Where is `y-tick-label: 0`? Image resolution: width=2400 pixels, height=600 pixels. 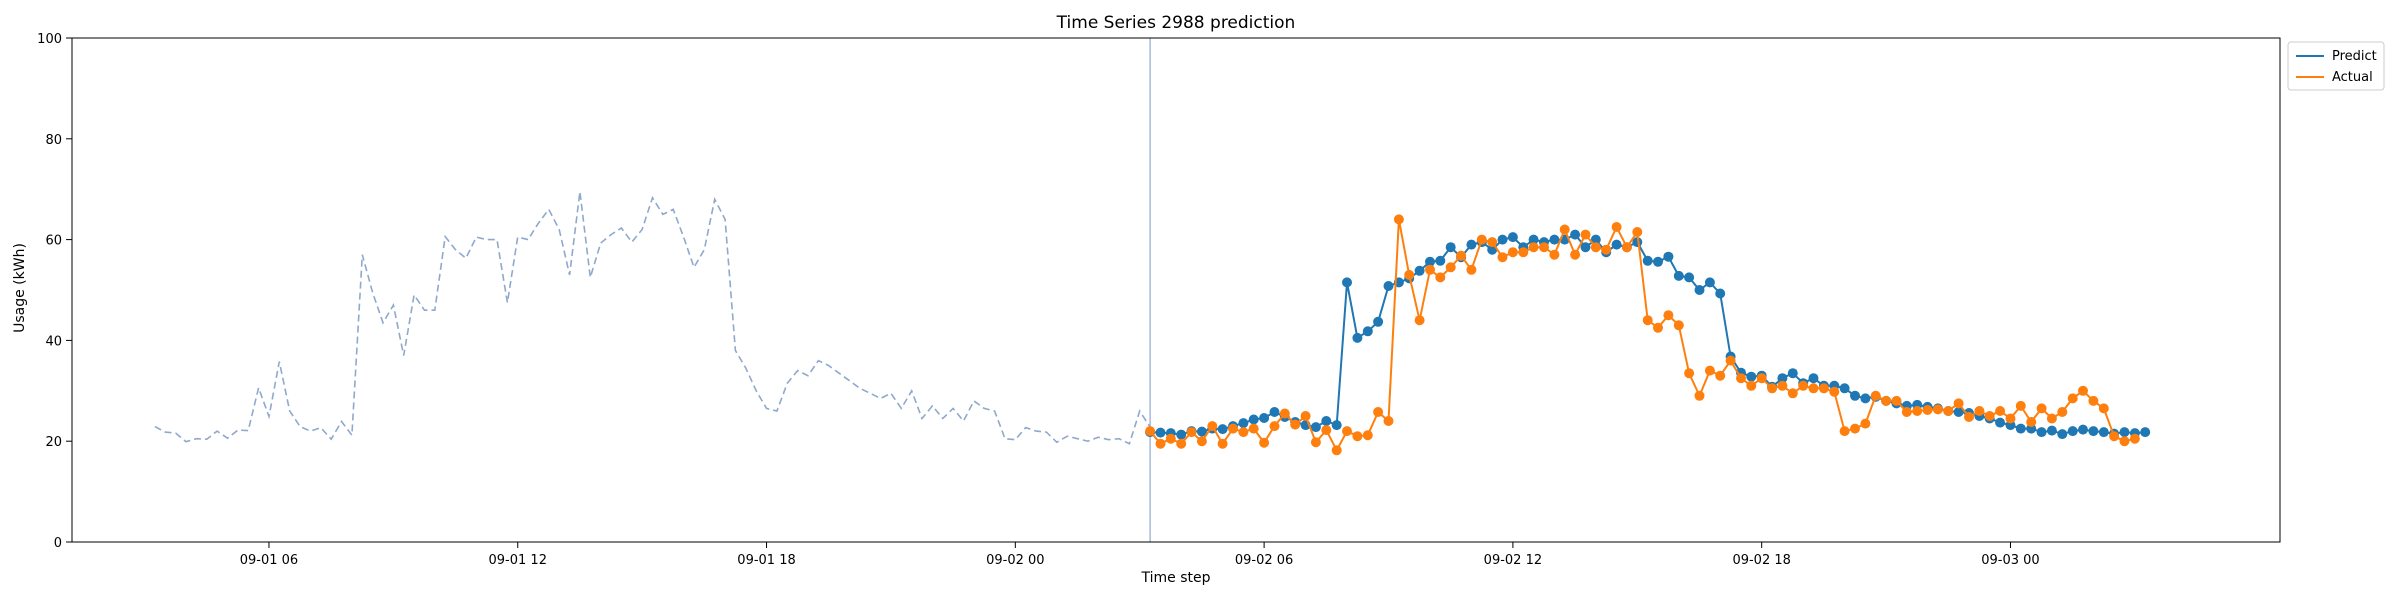 y-tick-label: 0 is located at coordinates (58, 543).